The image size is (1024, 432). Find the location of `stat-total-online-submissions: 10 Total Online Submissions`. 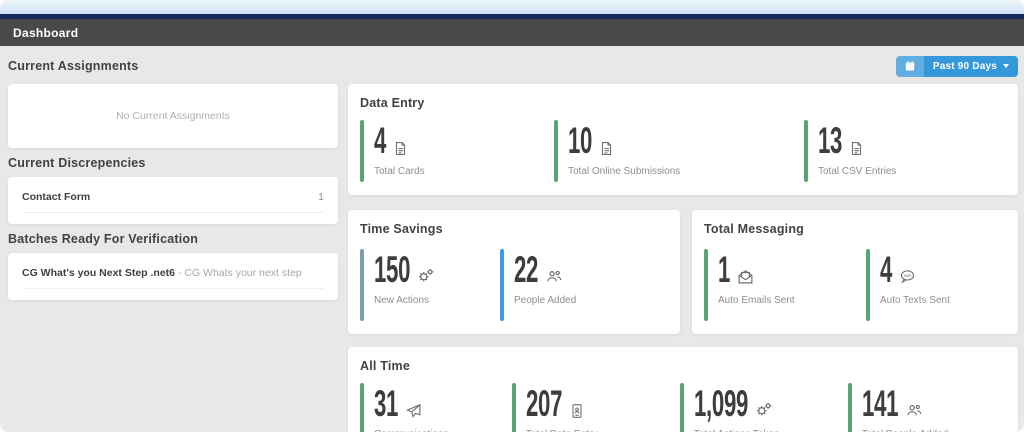

stat-total-online-submissions: 10 Total Online Submissions is located at coordinates (679, 151).